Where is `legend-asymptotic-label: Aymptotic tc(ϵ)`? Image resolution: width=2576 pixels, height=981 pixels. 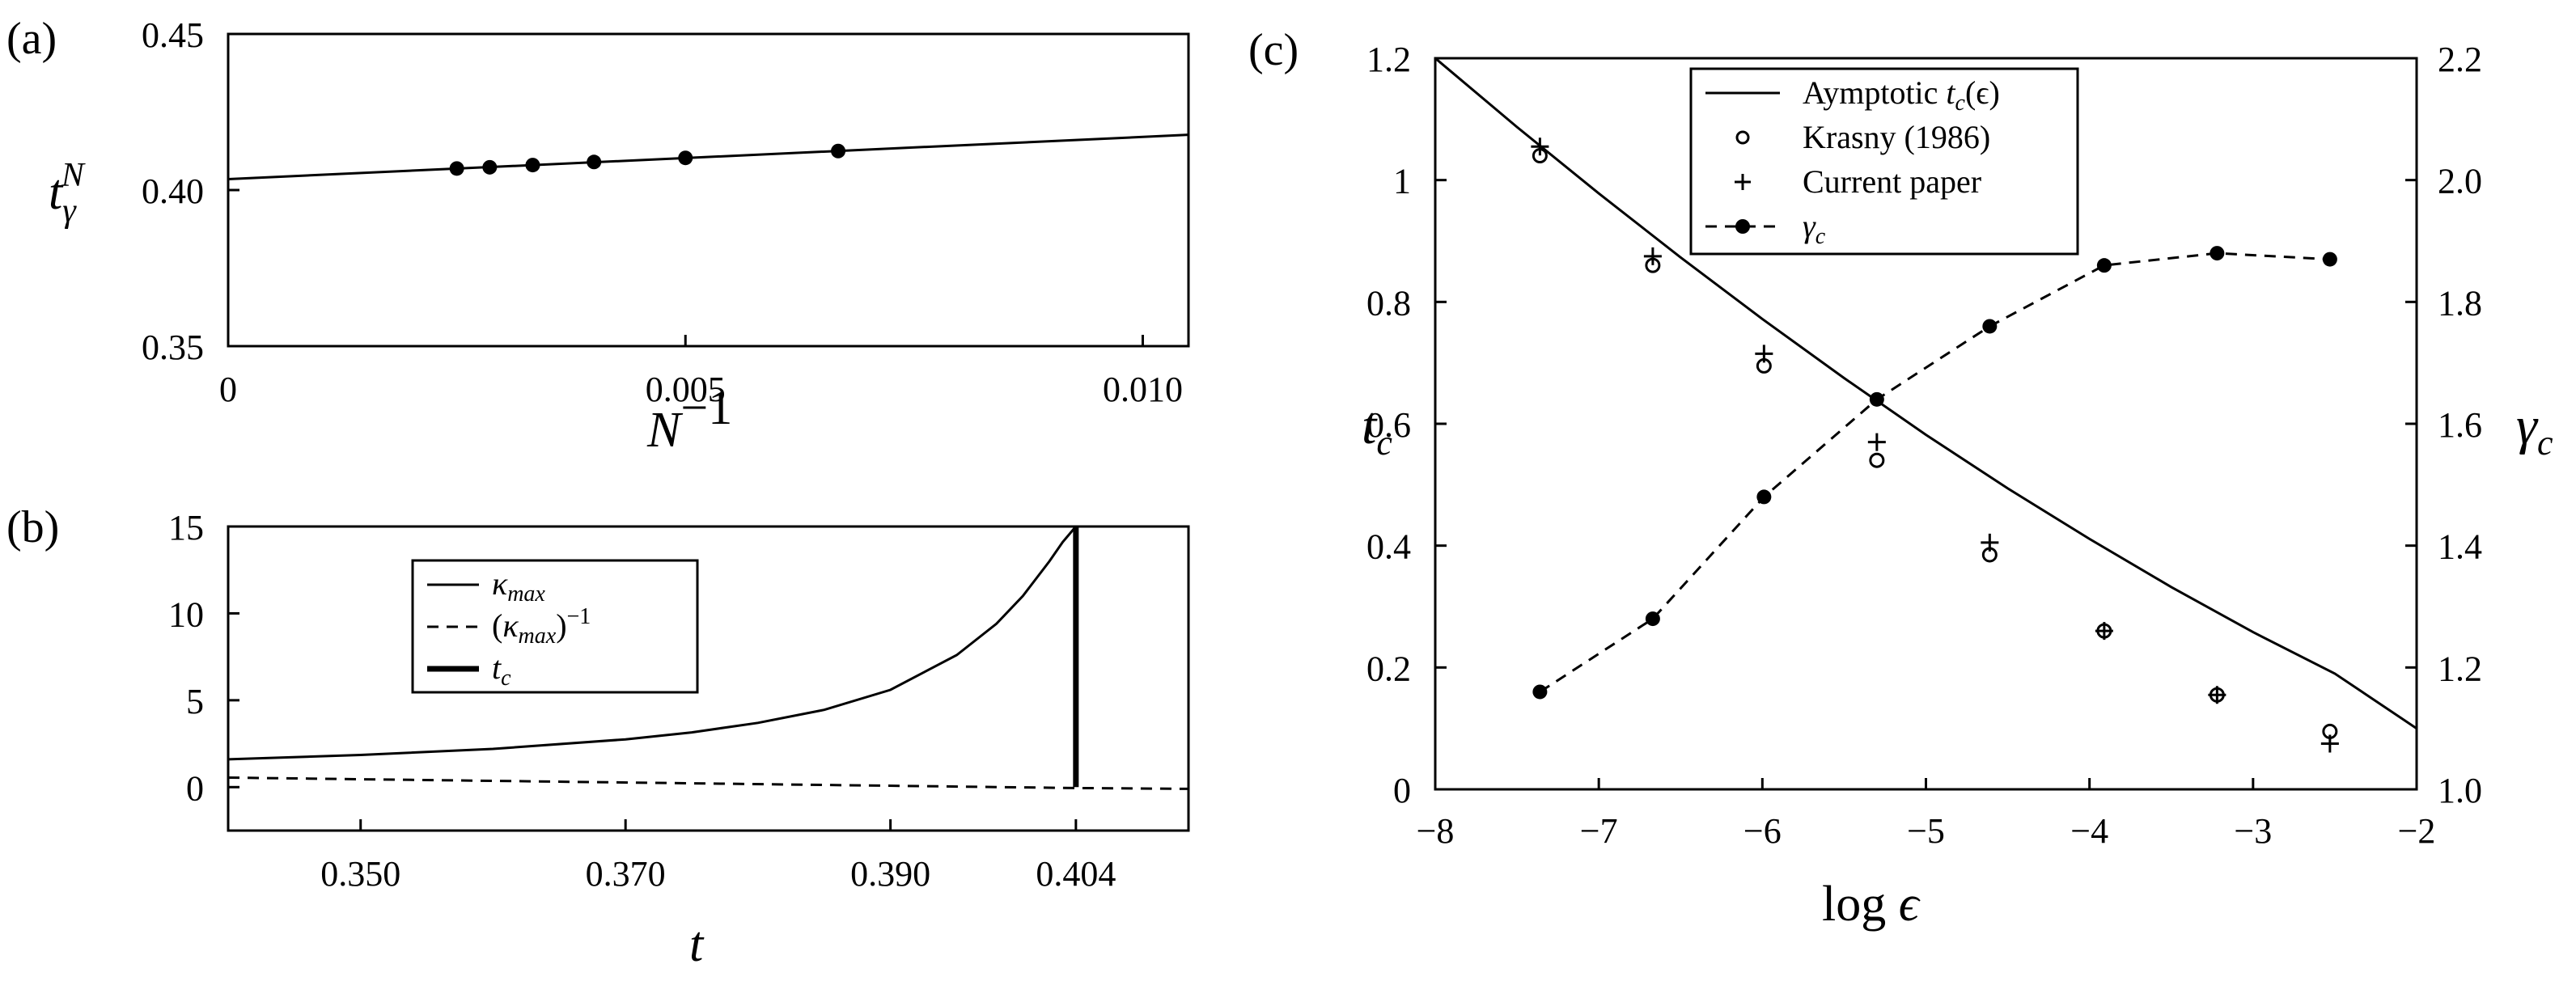 legend-asymptotic-label: Aymptotic tc(ϵ) is located at coordinates (1901, 95).